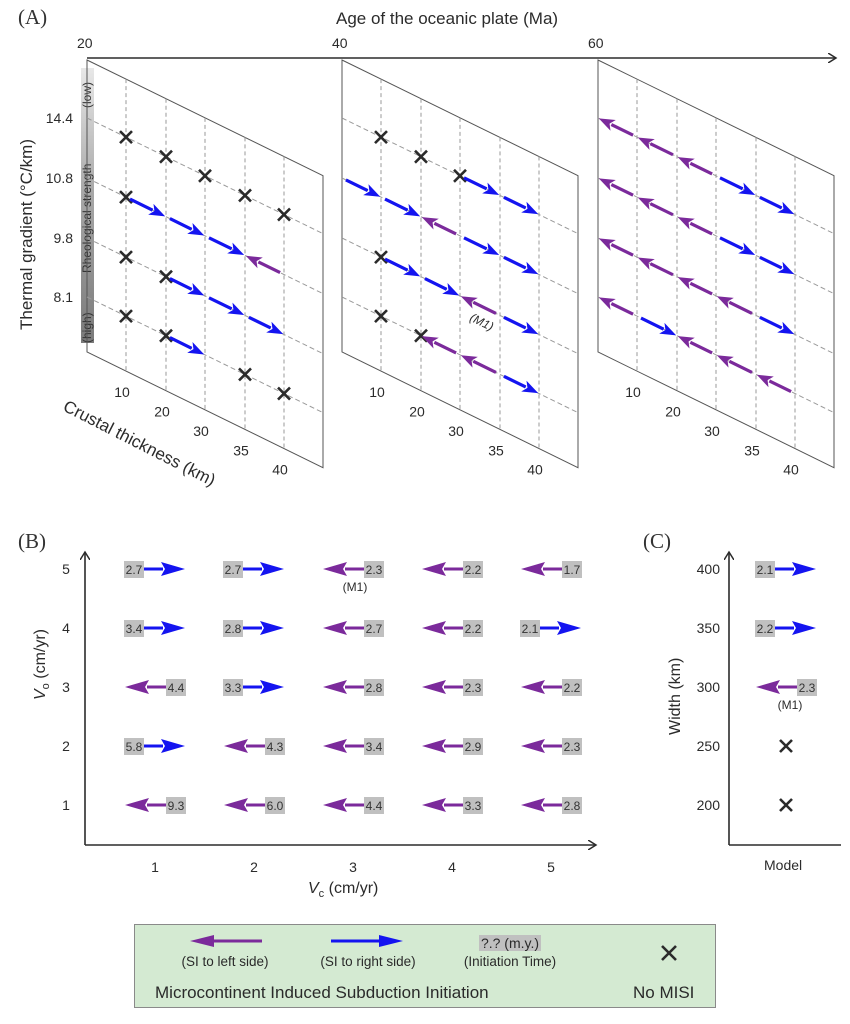 The width and height of the screenshot is (850, 1024). Describe the element at coordinates (460, 236) in the screenshot. I see `row-gridline` at that location.